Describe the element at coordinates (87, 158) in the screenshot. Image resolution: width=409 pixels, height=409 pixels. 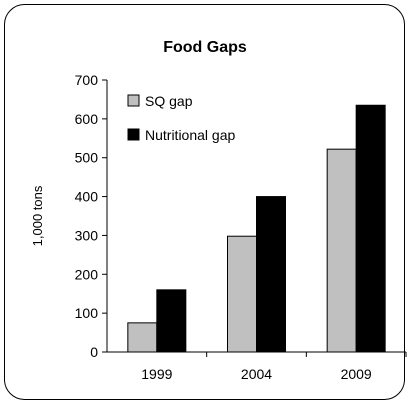
I see `y-tick-label: 500` at that location.